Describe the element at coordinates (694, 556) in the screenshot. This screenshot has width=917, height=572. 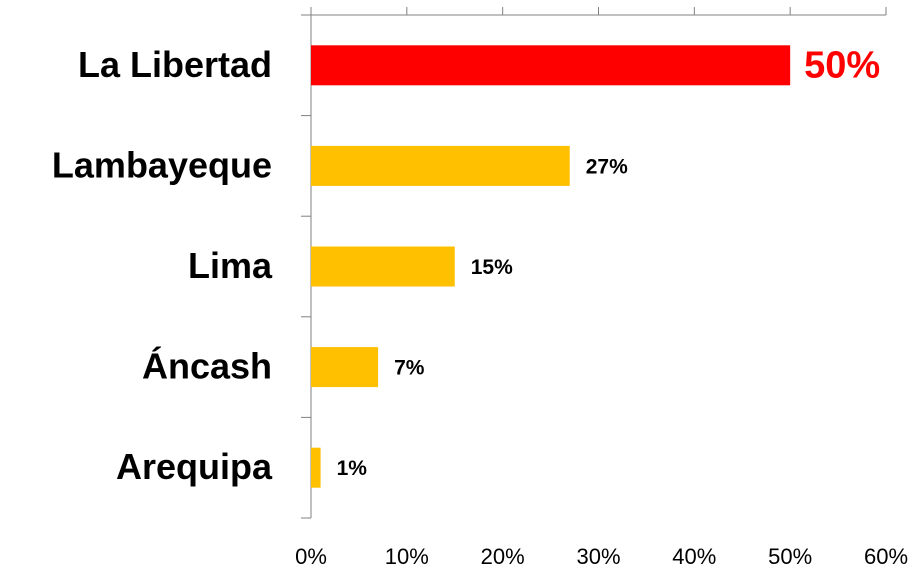
I see `x-tick-label: 40%` at that location.